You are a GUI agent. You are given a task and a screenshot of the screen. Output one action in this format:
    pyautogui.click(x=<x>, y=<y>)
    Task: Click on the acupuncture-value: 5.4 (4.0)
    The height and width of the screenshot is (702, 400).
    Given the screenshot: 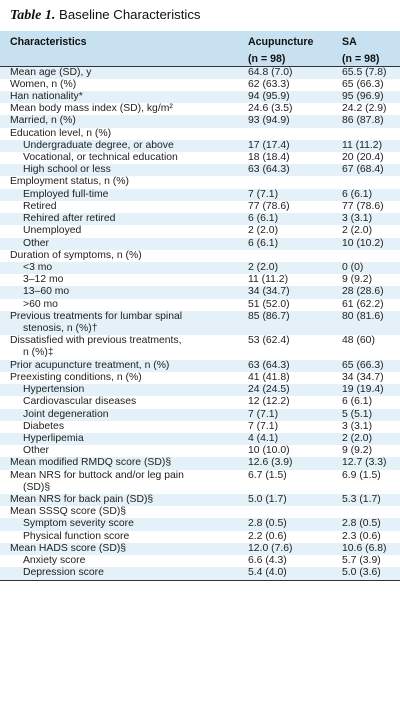 What is the action you would take?
    pyautogui.click(x=267, y=573)
    